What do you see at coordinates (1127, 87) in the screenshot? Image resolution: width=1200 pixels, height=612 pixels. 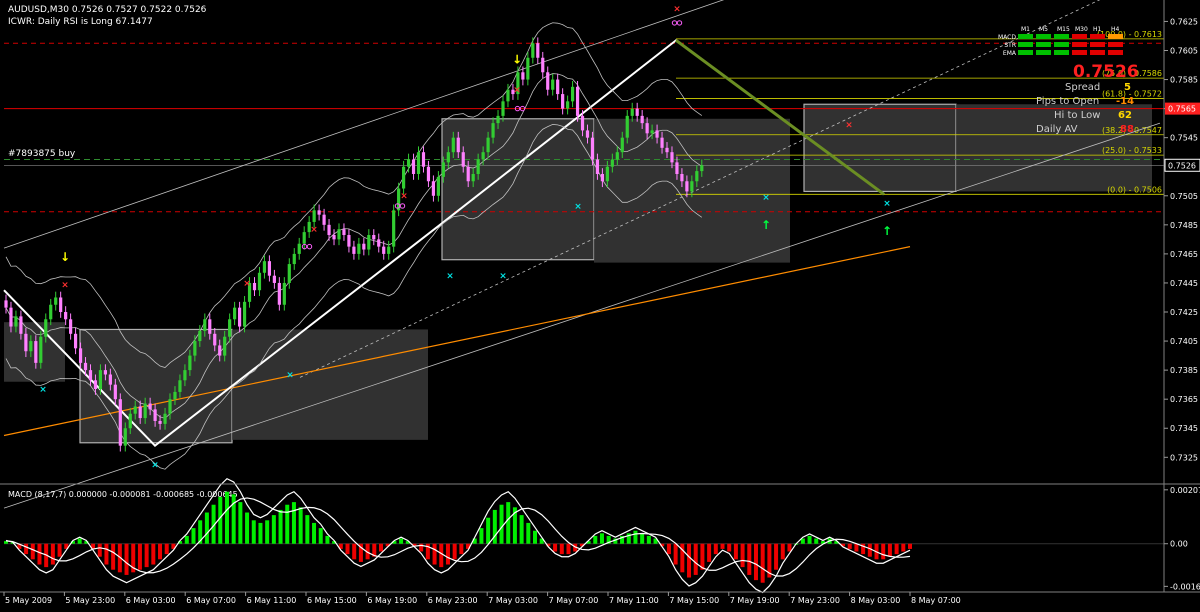 I see `spread-value: 5` at bounding box center [1127, 87].